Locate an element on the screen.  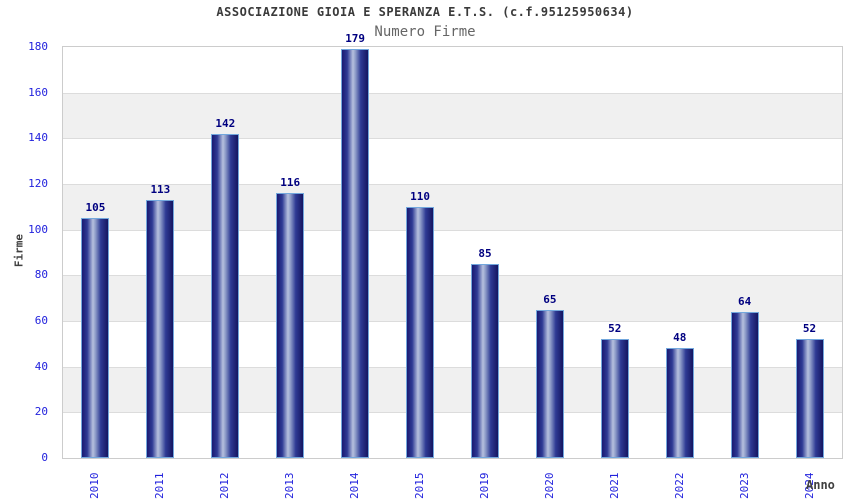
x-tick-label: 2021 is located at coordinates (614, 486).